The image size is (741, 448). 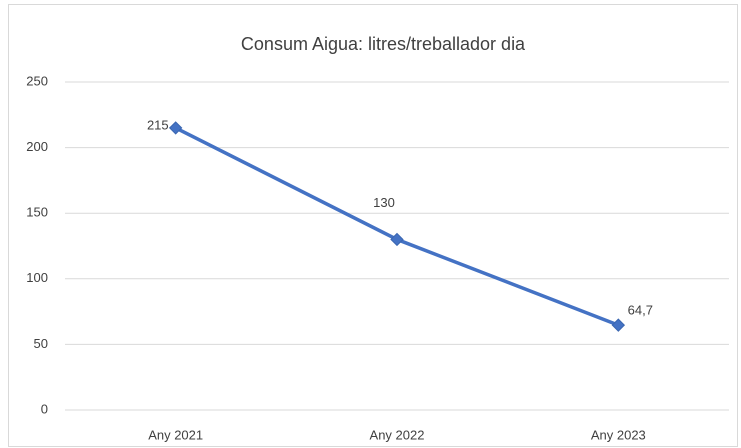 I want to click on y-tick-label: 0, so click(x=44, y=408).